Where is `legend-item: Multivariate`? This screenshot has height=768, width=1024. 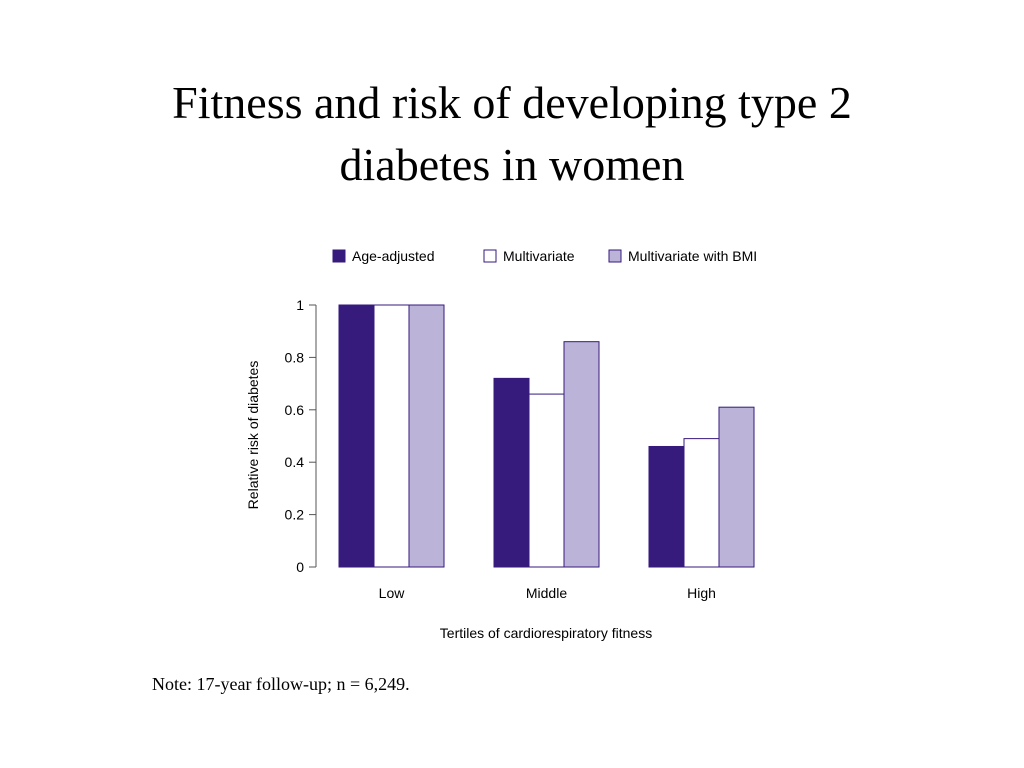
legend-item: Multivariate is located at coordinates (529, 256).